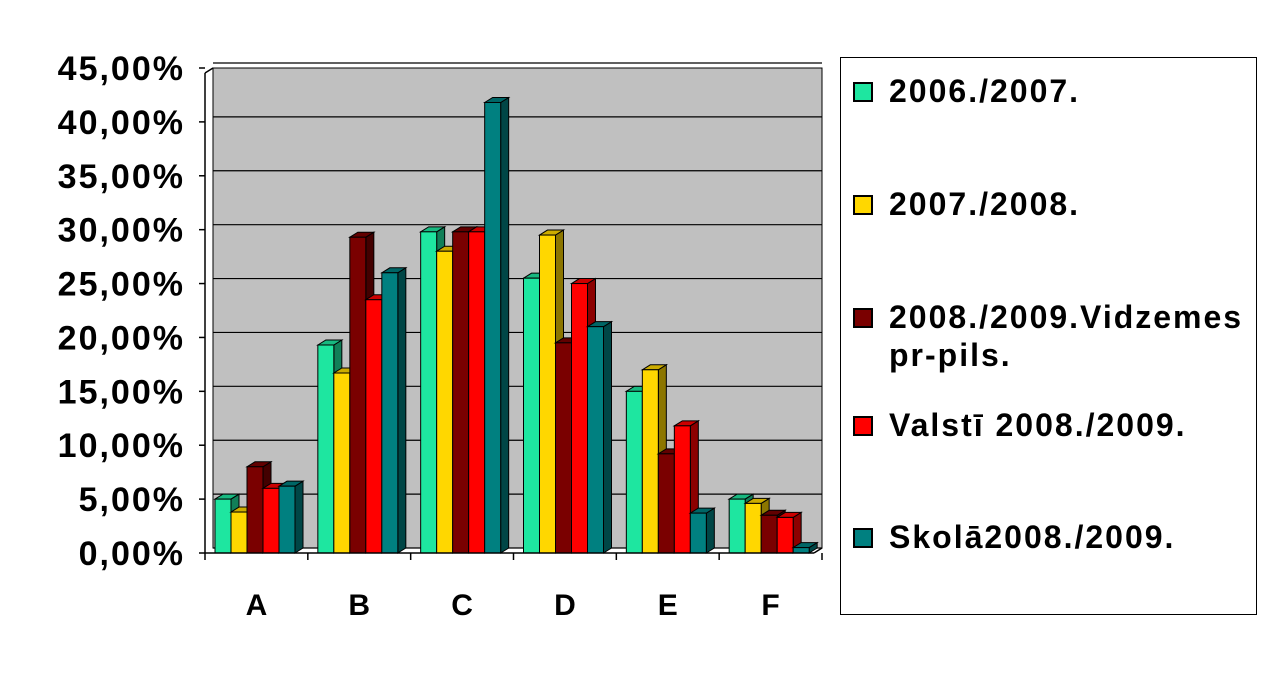 The image size is (1277, 677). Describe the element at coordinates (132, 554) in the screenshot. I see `y-tick-label: 0,00%` at that location.